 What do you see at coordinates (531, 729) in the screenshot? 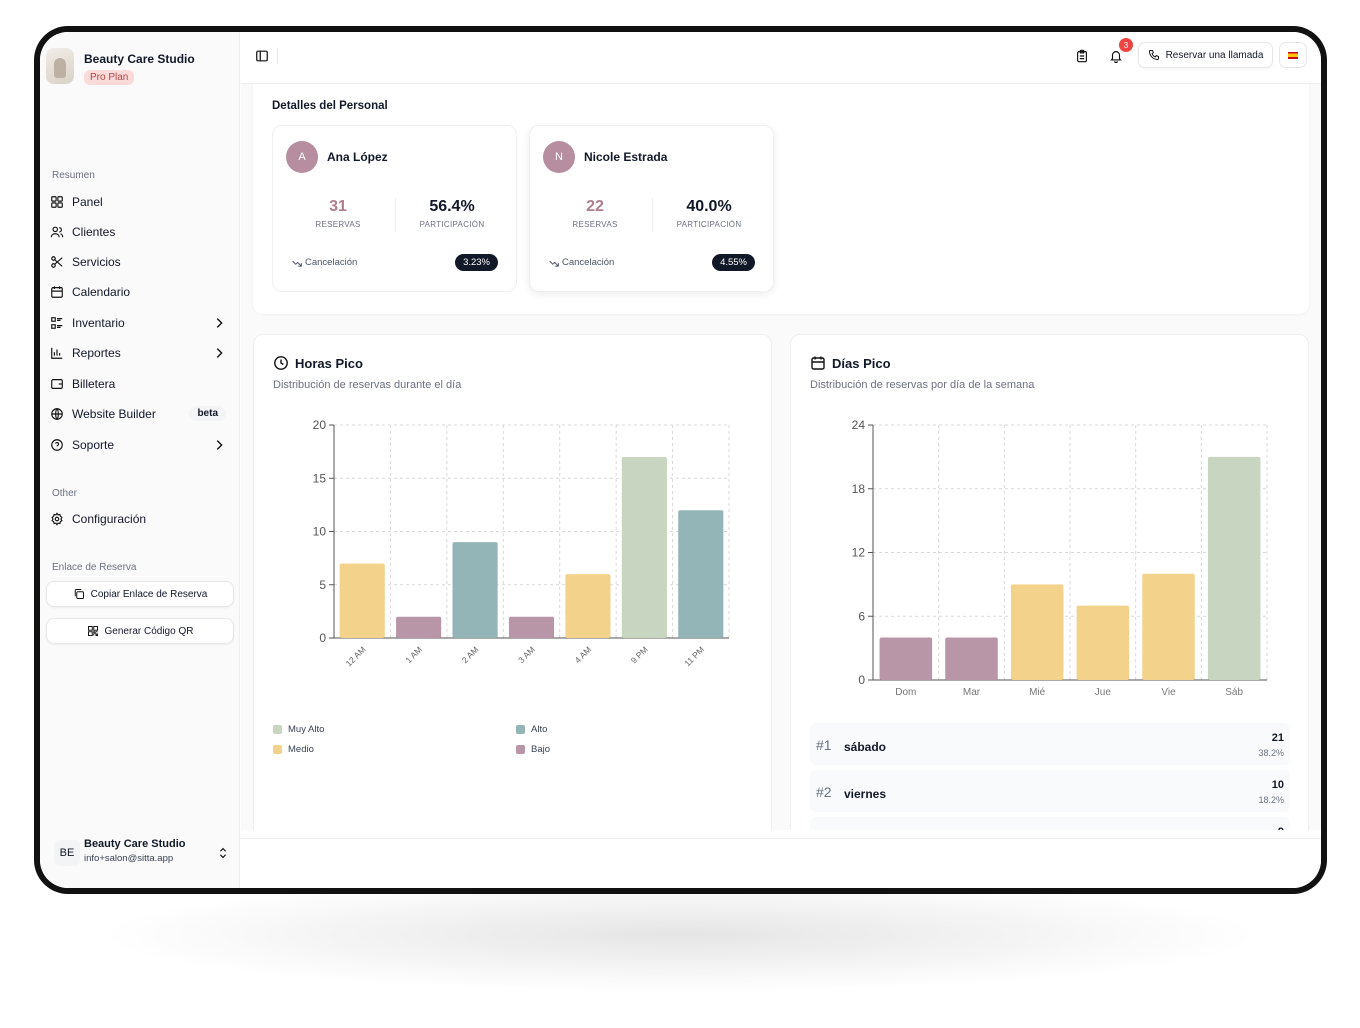
I see `legend-item-alto: Alto` at bounding box center [531, 729].